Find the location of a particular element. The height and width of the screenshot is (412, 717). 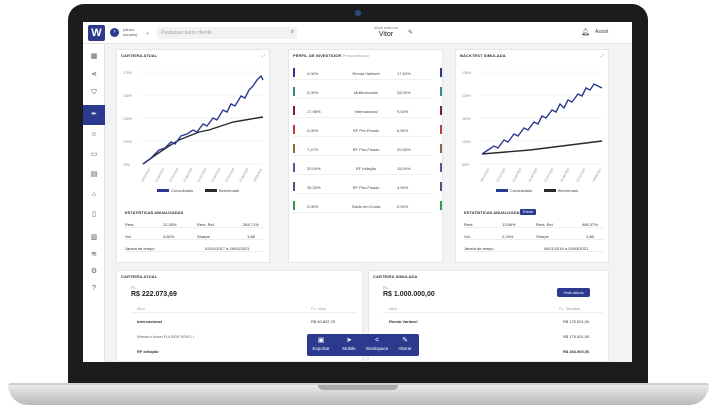

profile-row: 36,30% RF Pós-Fixado 3,00% is located at coordinates (367, 187).